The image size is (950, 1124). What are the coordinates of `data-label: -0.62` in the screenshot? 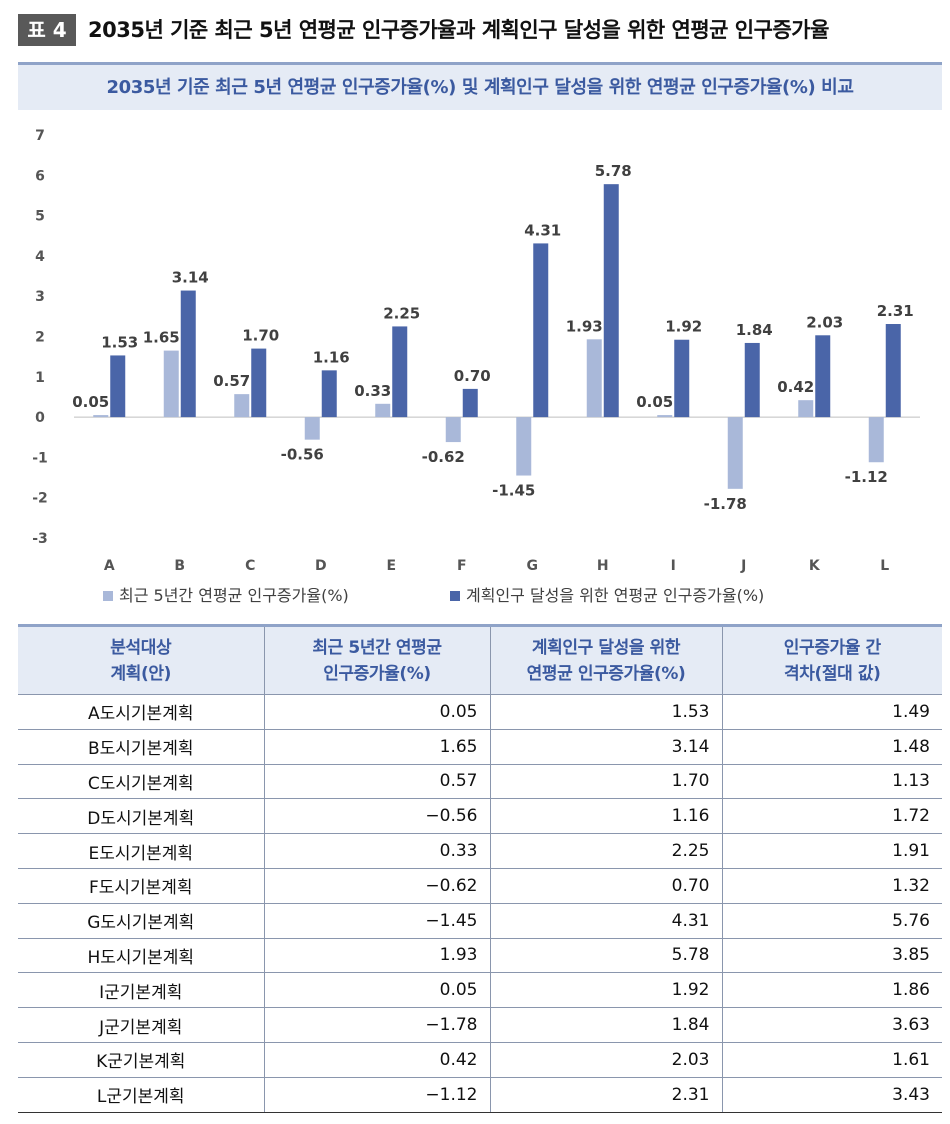 It's located at (443, 457).